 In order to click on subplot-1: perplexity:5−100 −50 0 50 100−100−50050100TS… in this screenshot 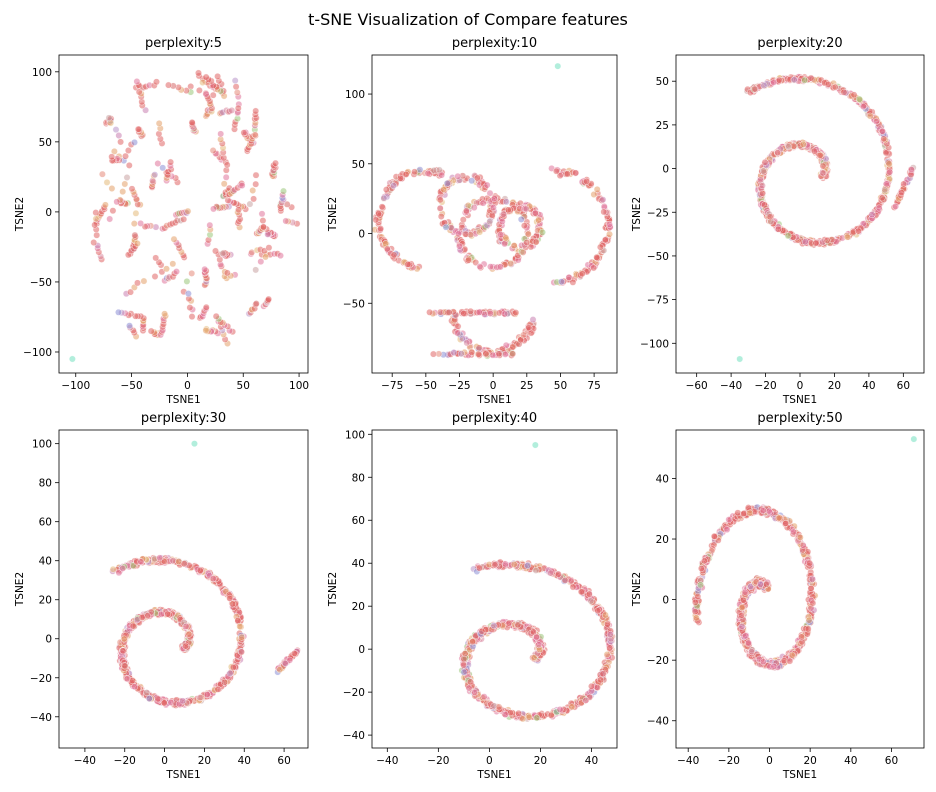, I will do `click(161, 221)`.